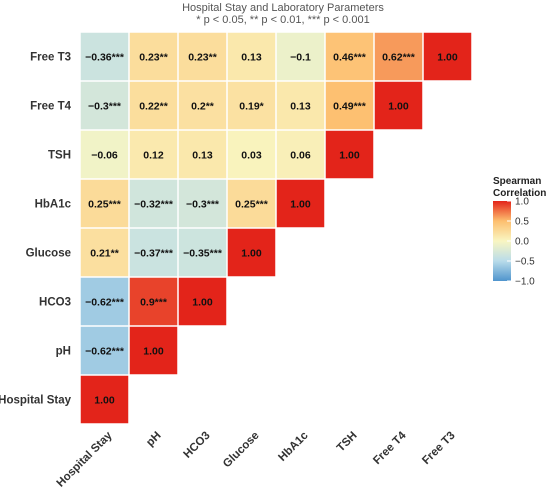  I want to click on legend: Spearman Correlation 1.0 0.5 0.0 −0.5 −1.0, so click(519, 232).